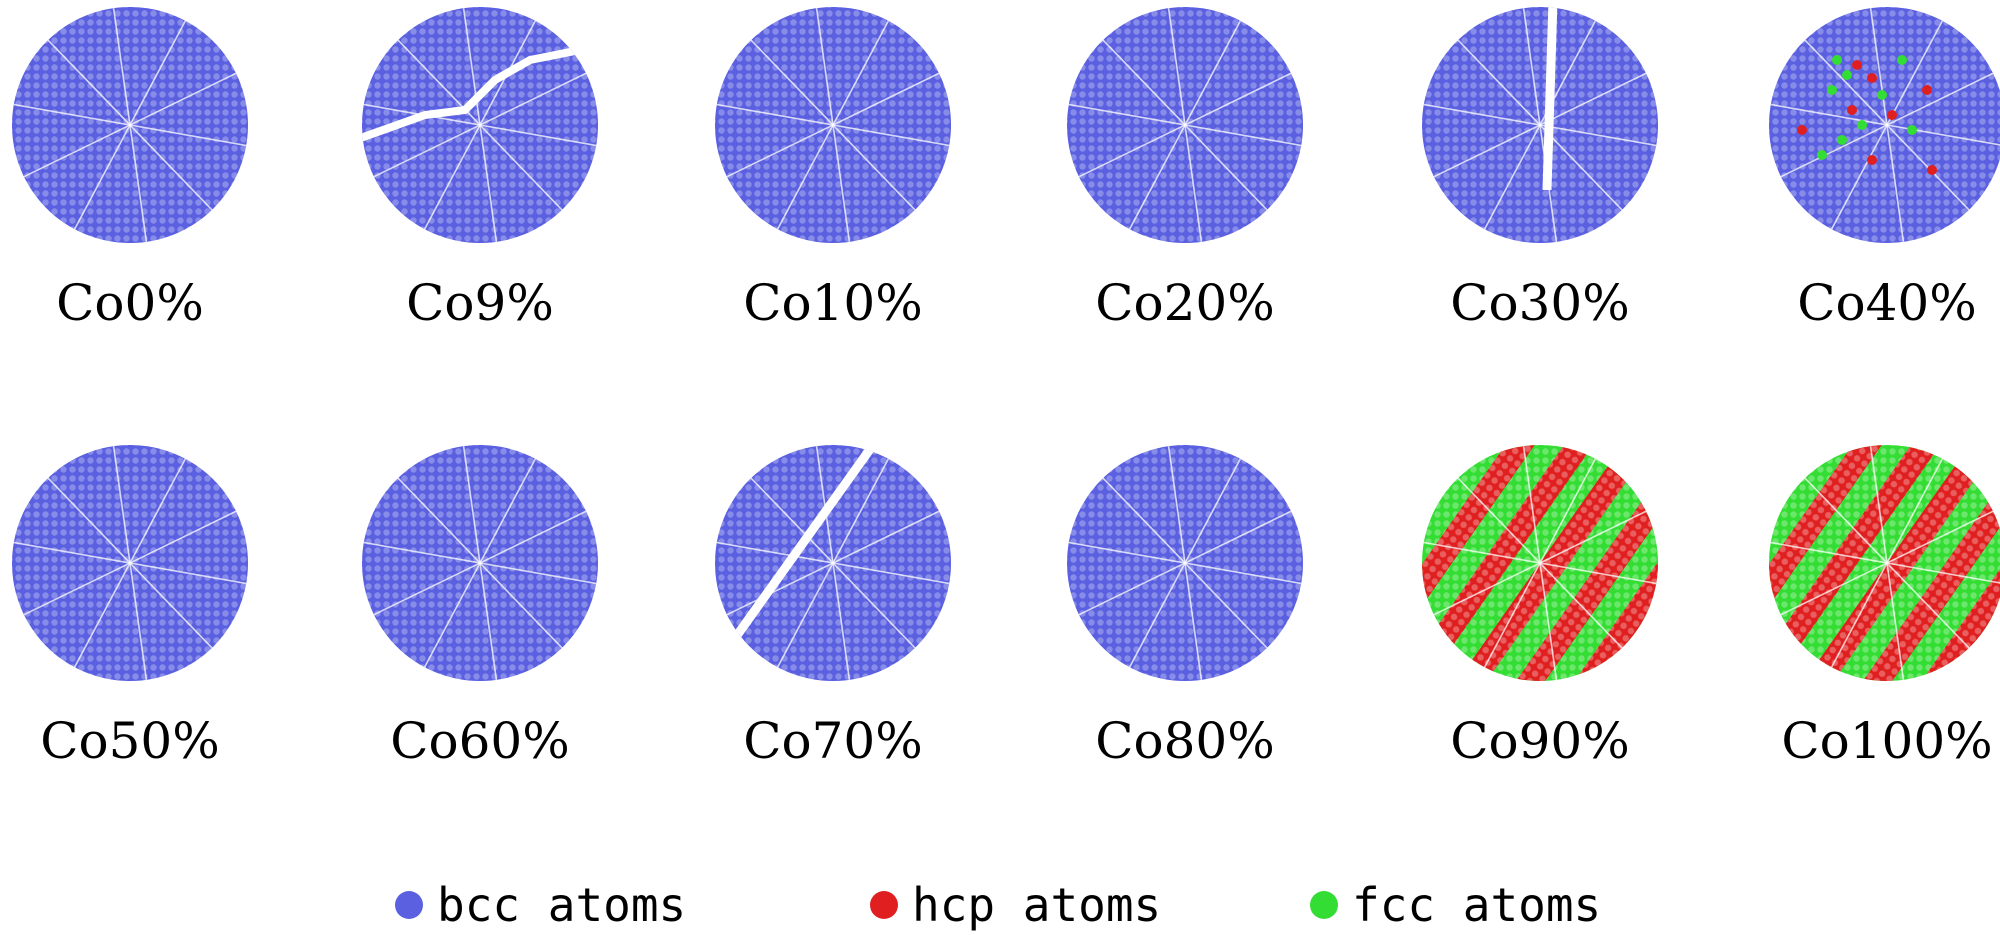 The height and width of the screenshot is (935, 2000). I want to click on nanoparticle-panel: Co90%, so click(1540, 648).